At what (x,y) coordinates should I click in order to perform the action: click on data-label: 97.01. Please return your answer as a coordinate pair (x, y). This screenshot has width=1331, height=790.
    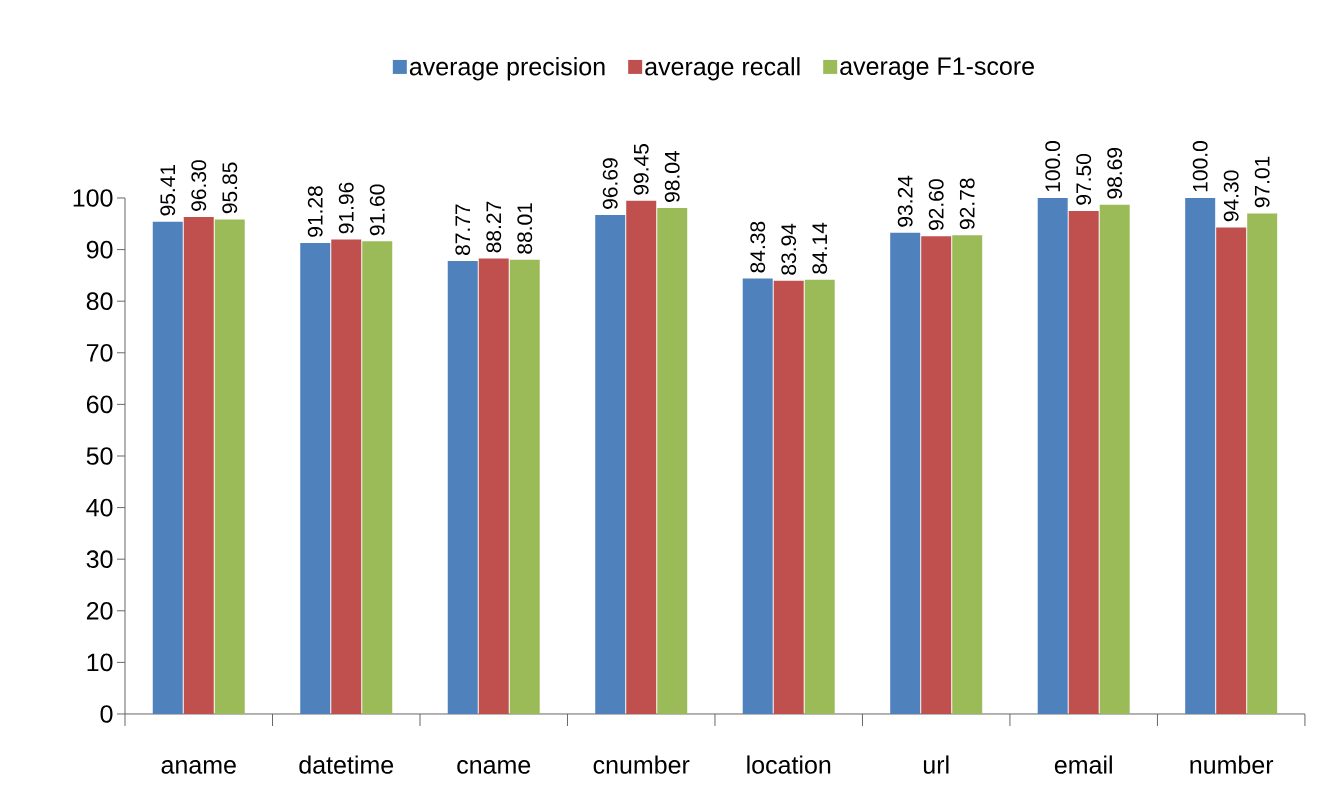
    Looking at the image, I should click on (1262, 182).